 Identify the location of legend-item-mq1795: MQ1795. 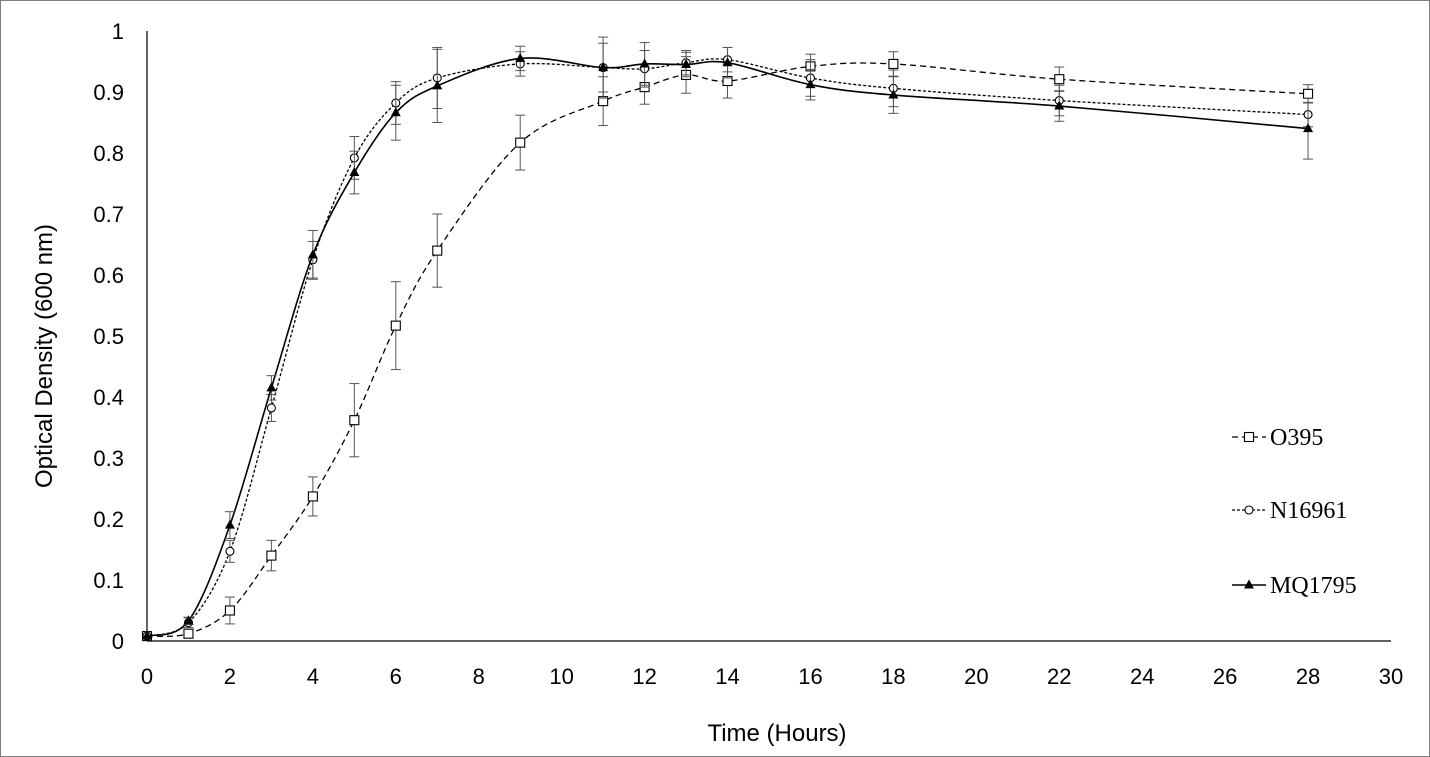
(1294, 586).